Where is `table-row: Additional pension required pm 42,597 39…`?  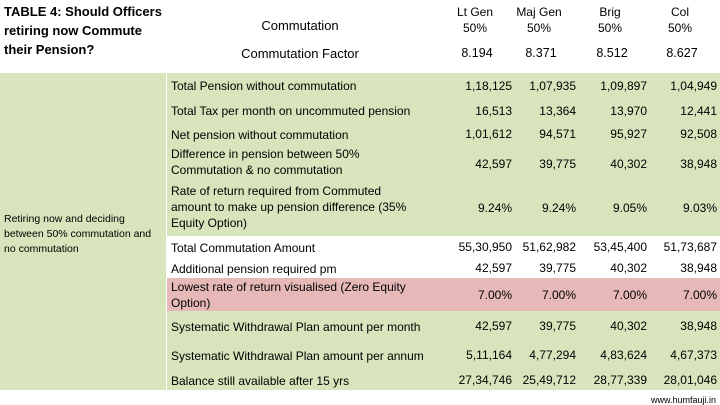
table-row: Additional pension required pm 42,597 39… is located at coordinates (443, 268).